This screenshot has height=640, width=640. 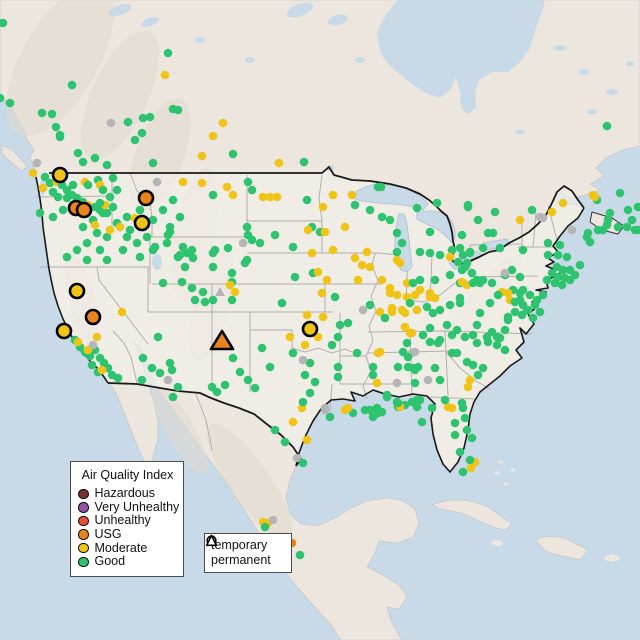 What do you see at coordinates (84, 210) in the screenshot?
I see `temporary-event-marker` at bounding box center [84, 210].